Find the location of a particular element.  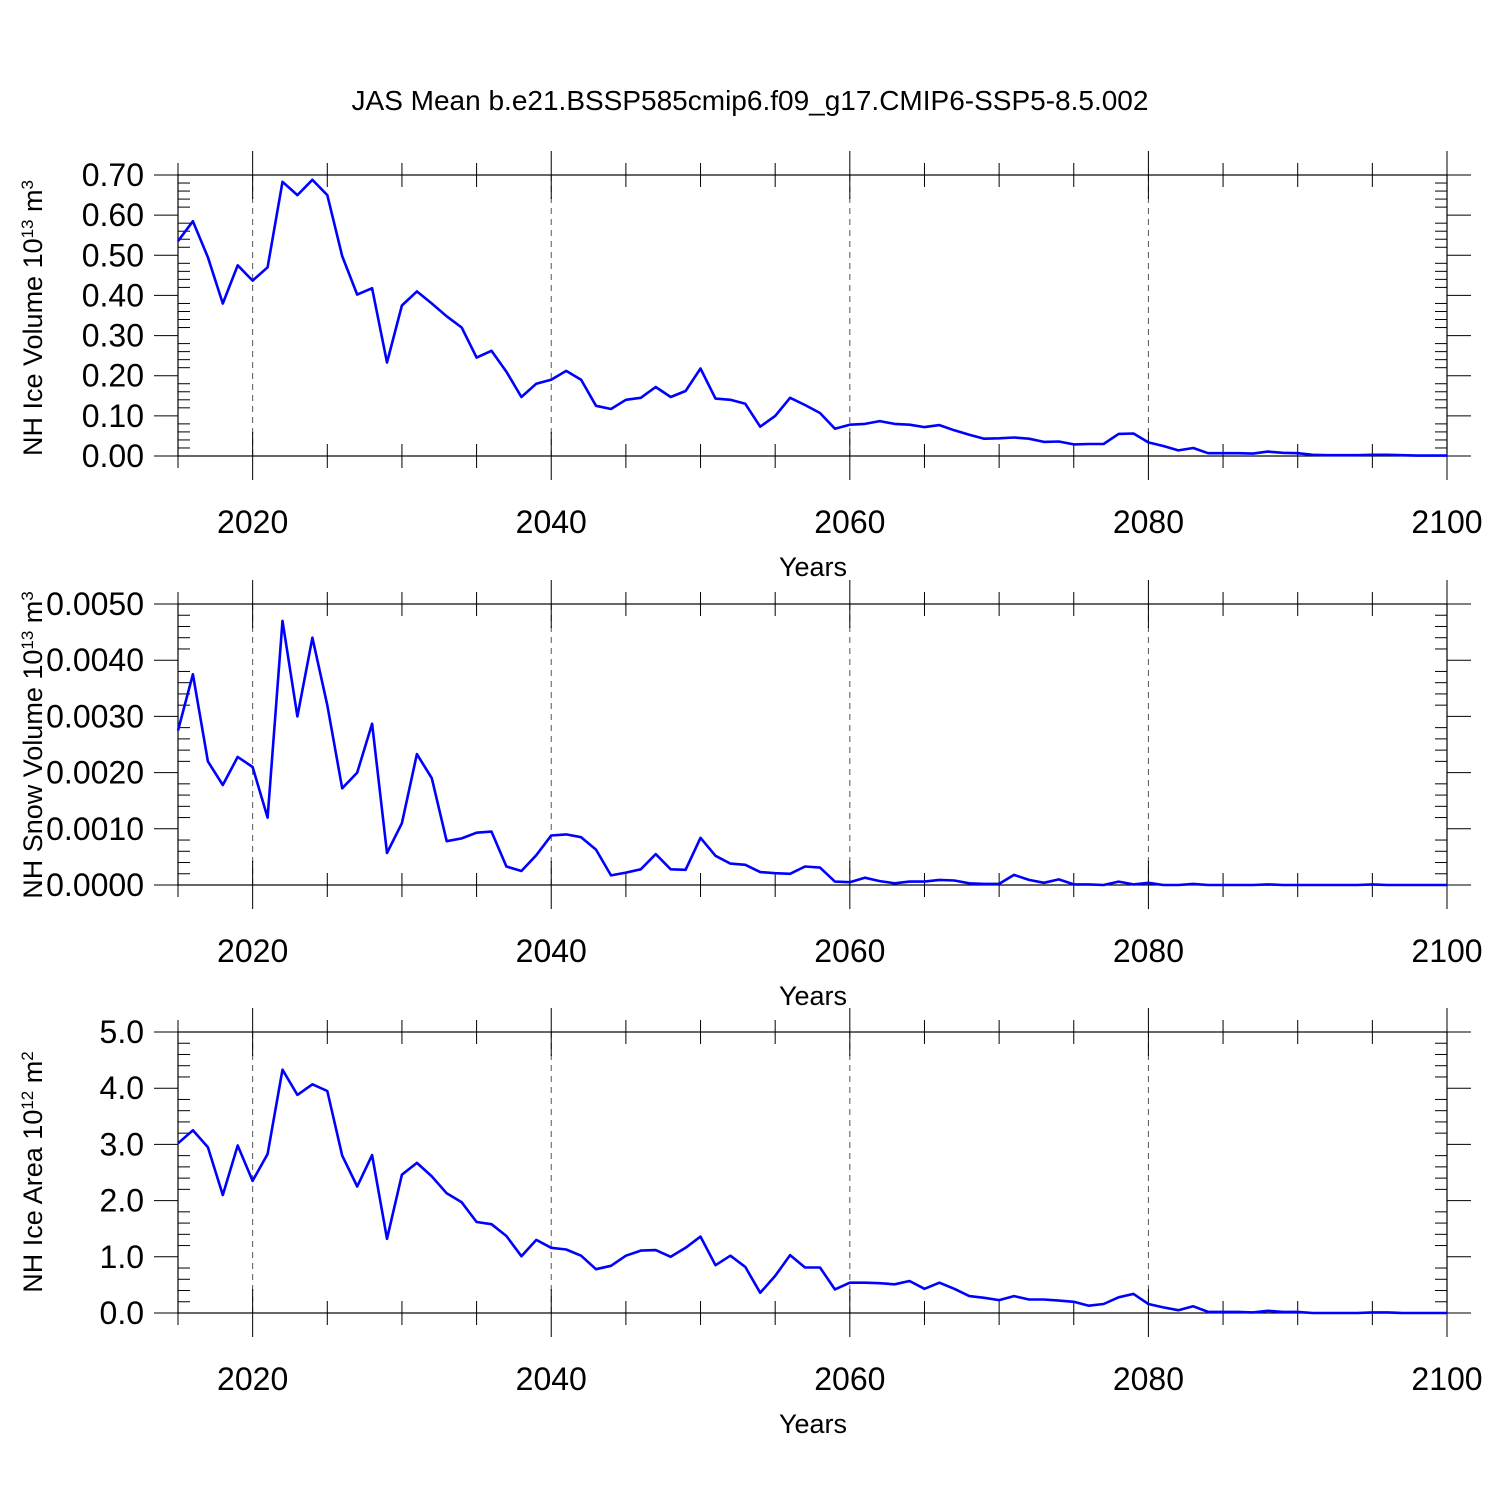

y-tick-label: 0.70 is located at coordinates (113, 175).